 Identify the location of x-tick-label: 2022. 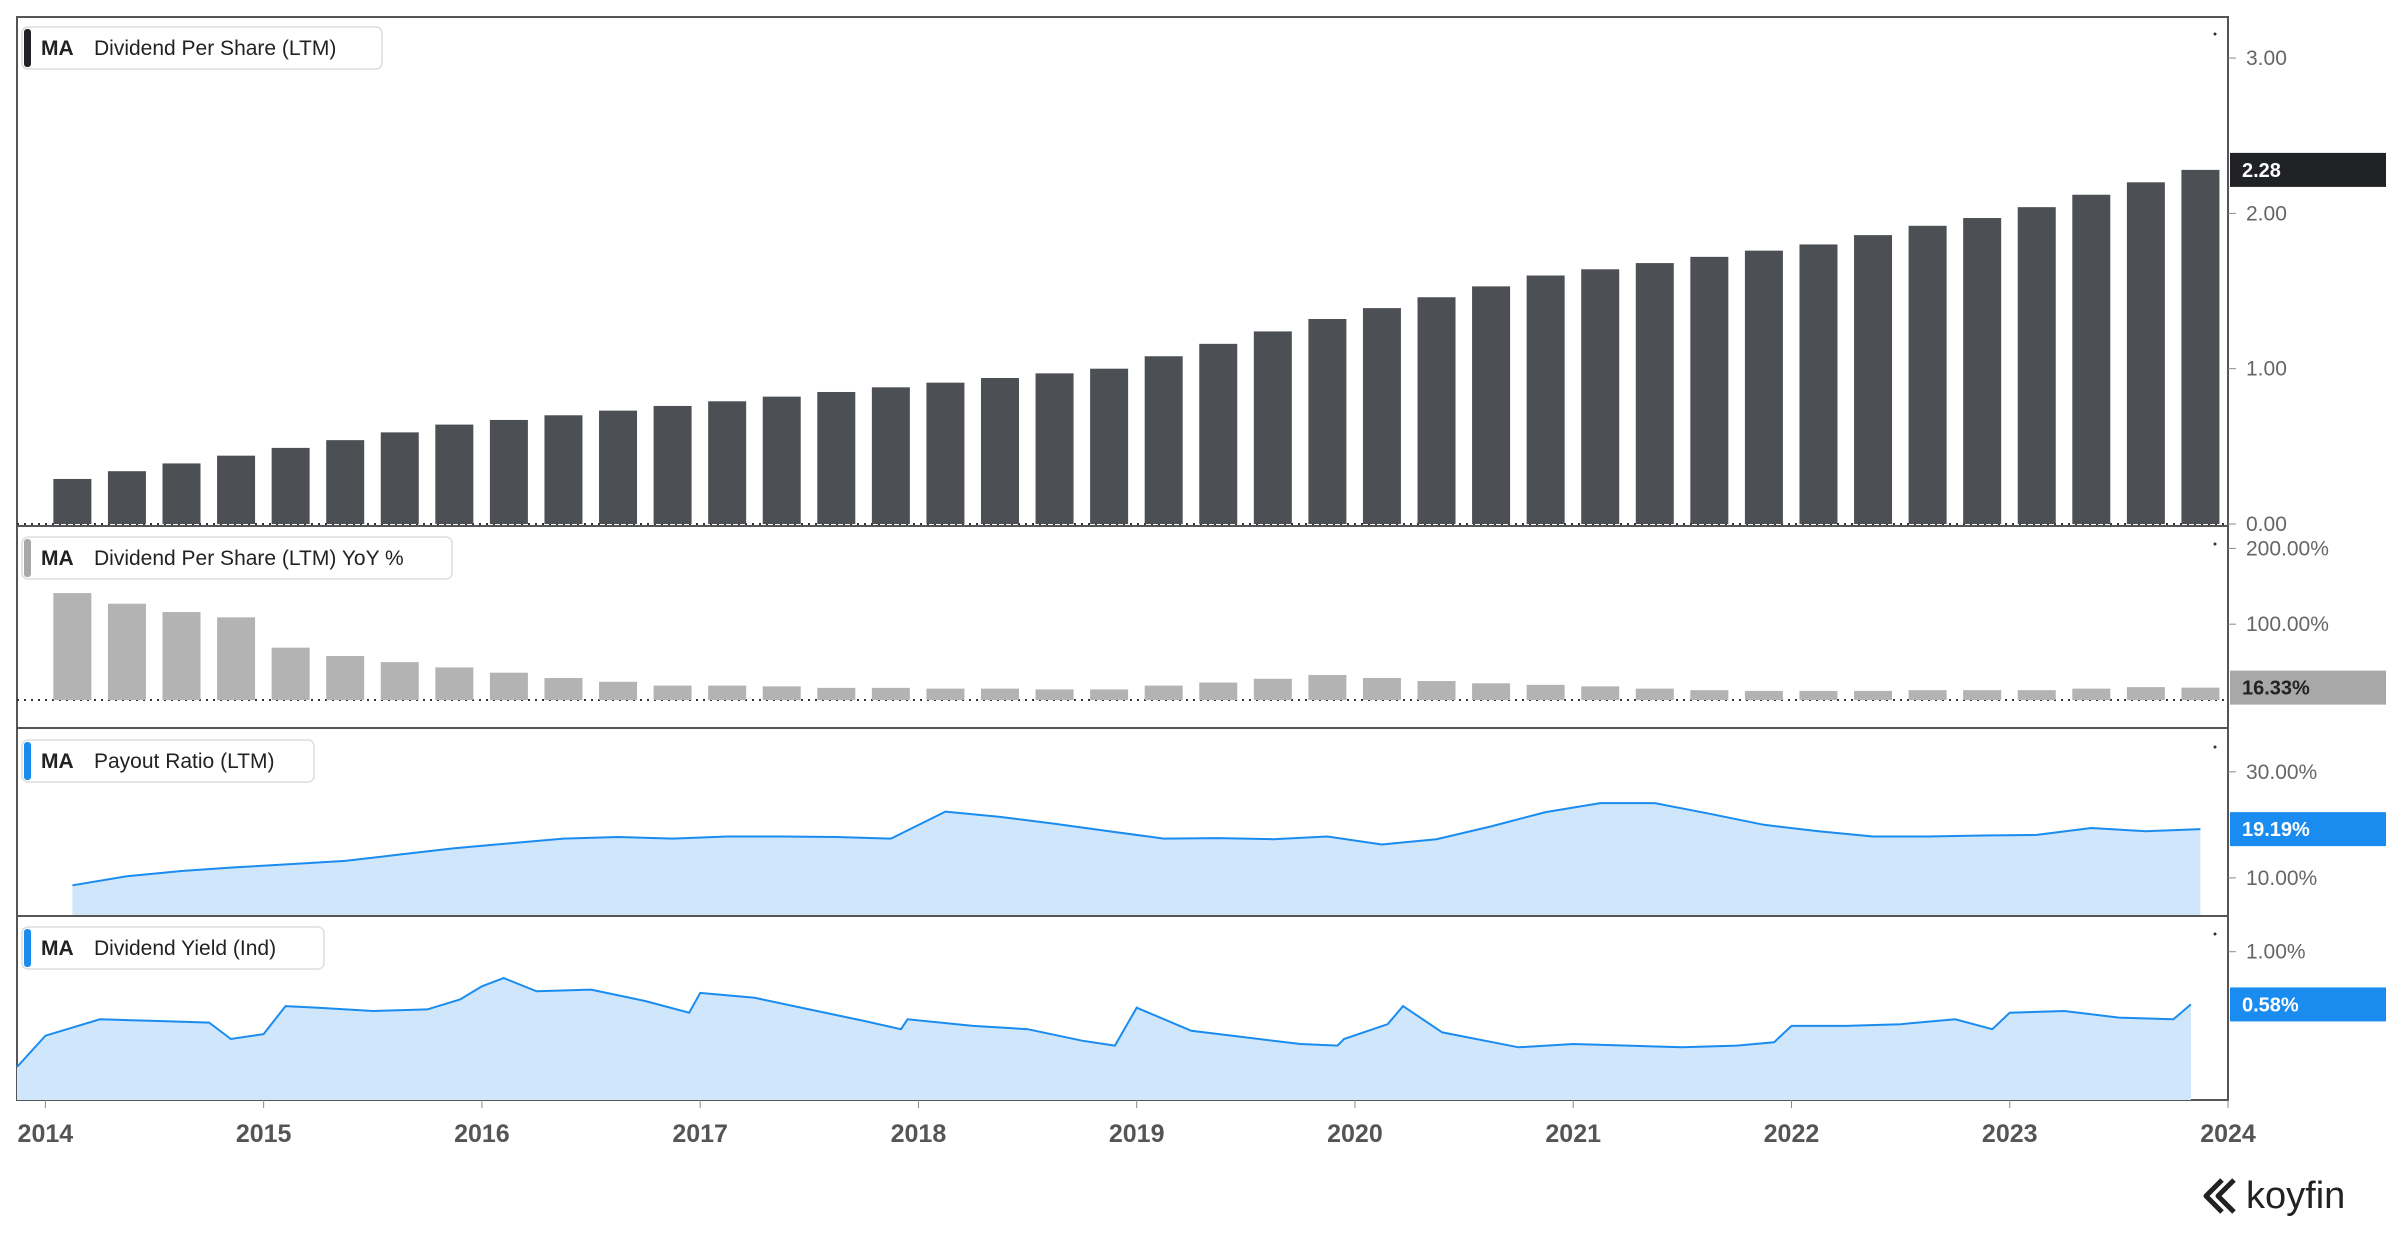
(1792, 1134).